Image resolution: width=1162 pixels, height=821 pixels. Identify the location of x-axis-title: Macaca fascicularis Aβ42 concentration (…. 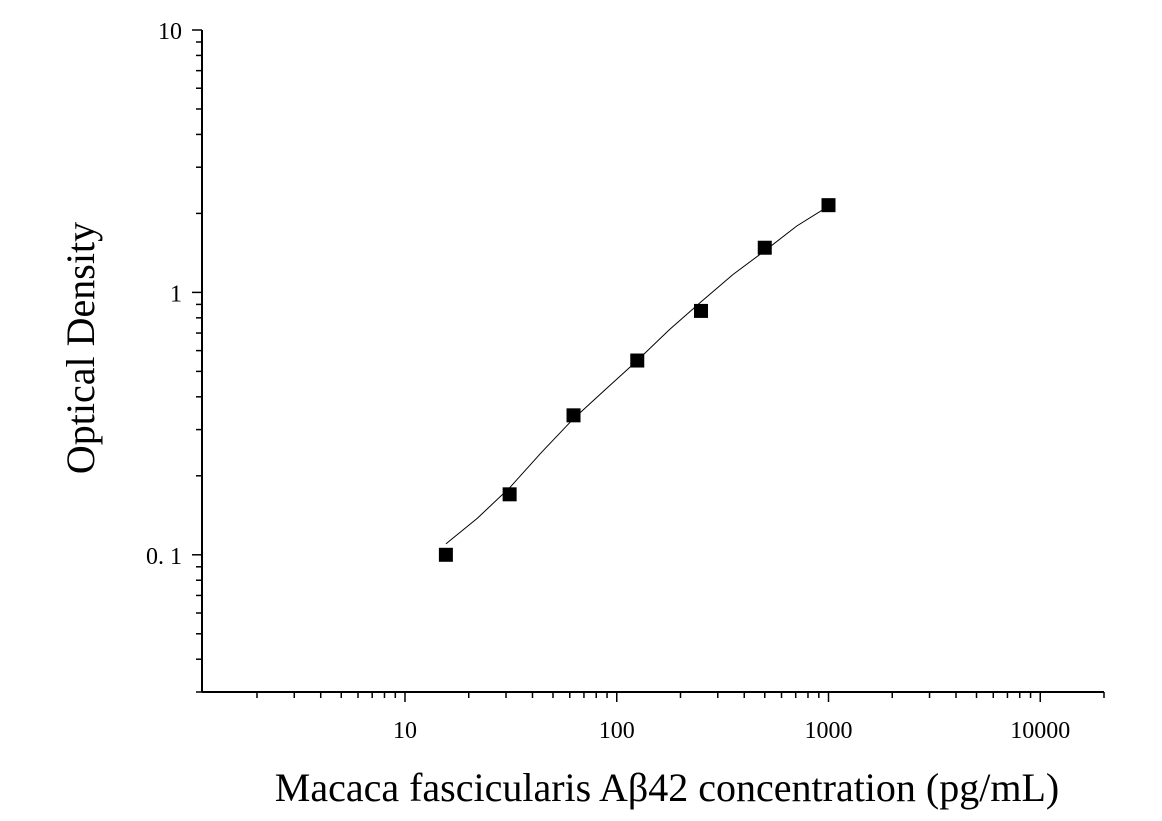
(667, 787).